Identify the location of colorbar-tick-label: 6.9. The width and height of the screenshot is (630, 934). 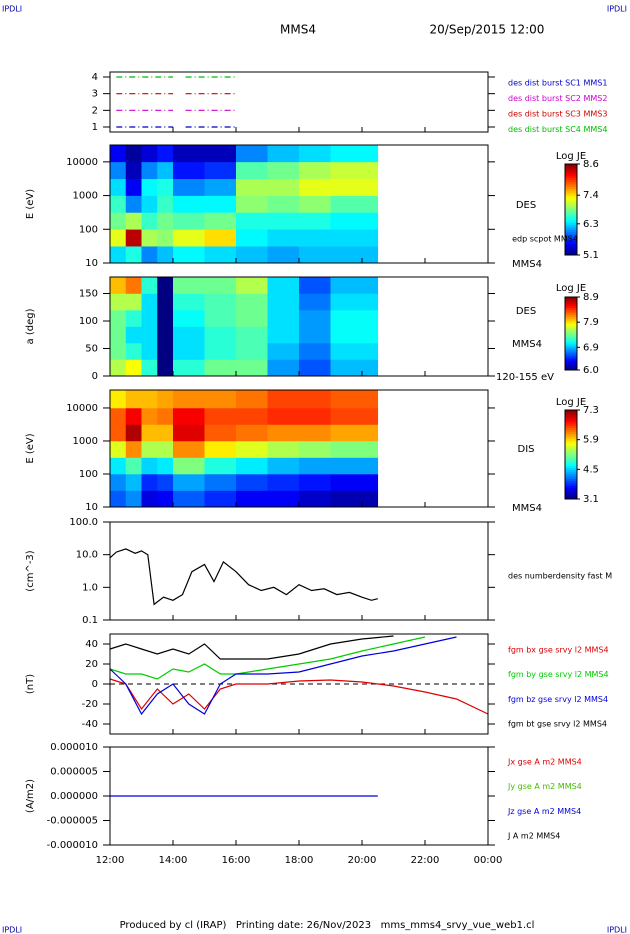
(591, 347).